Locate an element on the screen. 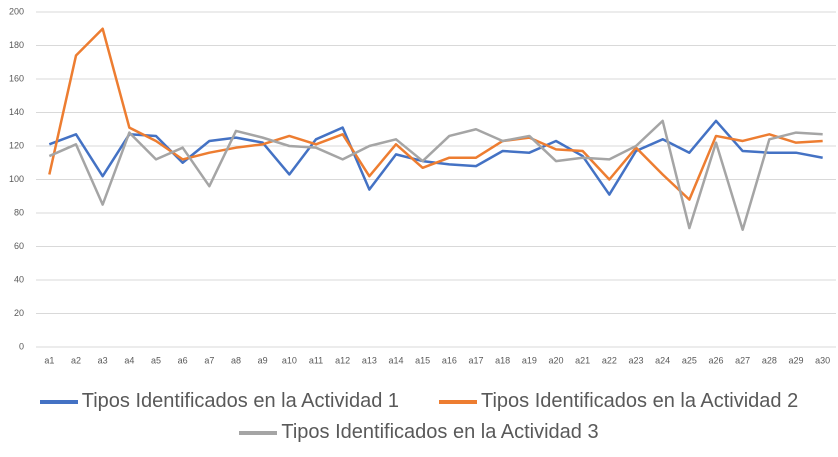 This screenshot has width=838, height=457. x-tick-label: a3 is located at coordinates (103, 360).